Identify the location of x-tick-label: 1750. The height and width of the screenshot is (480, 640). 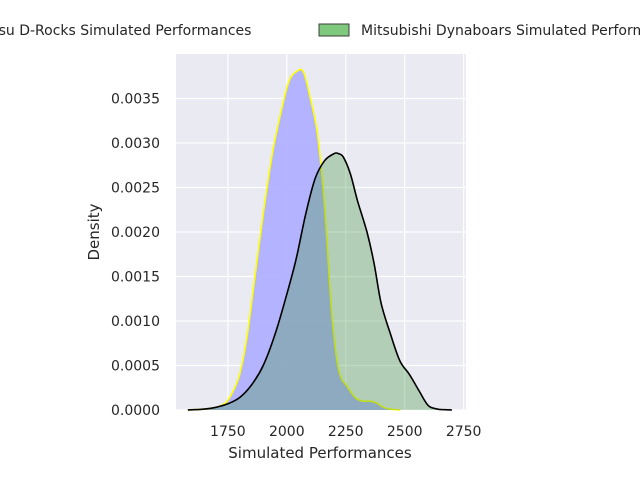
(228, 432).